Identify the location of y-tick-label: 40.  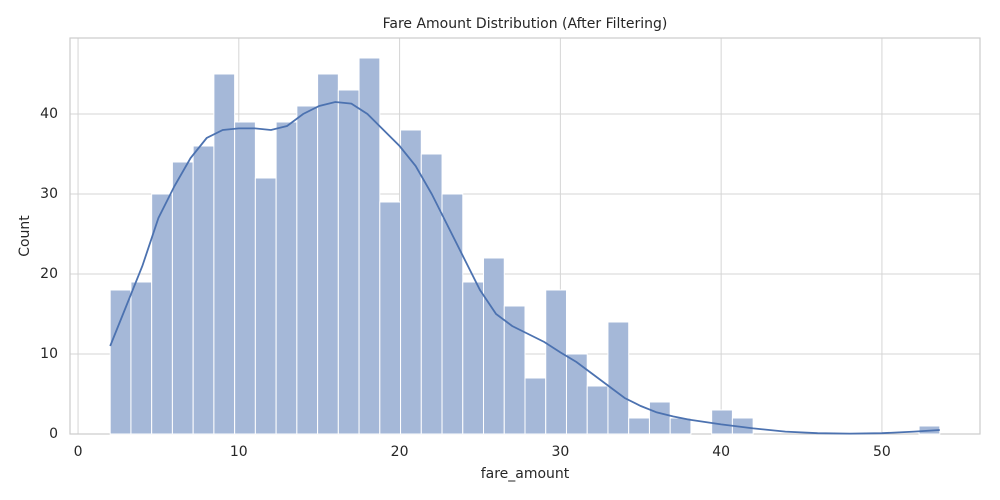
(49, 114).